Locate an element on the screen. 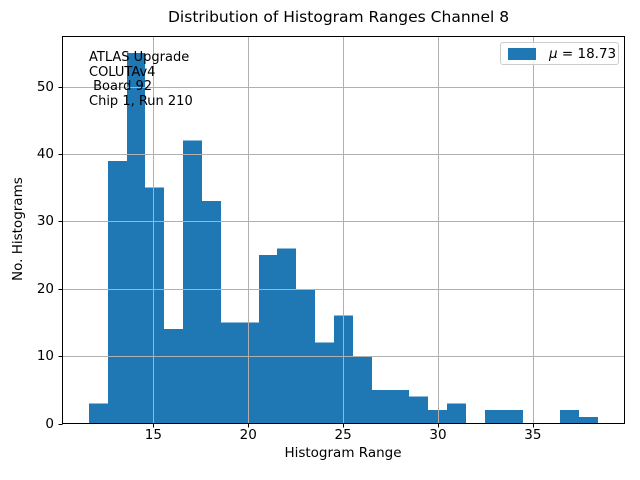 Image resolution: width=640 pixels, height=480 pixels. x-tick-label: 35 is located at coordinates (533, 435).